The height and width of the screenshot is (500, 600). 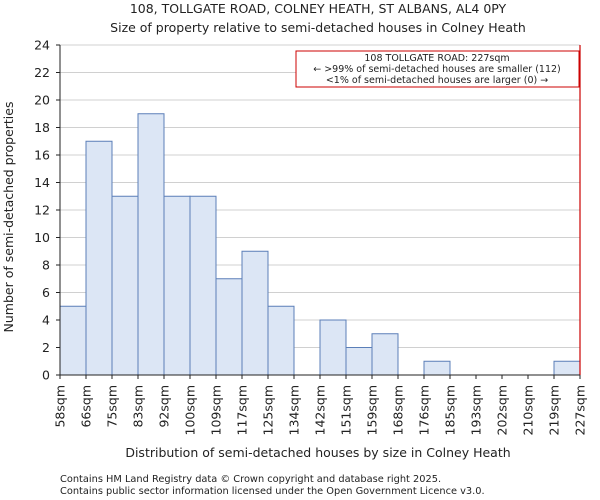 I want to click on x-tick-label: 142sqm, so click(x=320, y=410).